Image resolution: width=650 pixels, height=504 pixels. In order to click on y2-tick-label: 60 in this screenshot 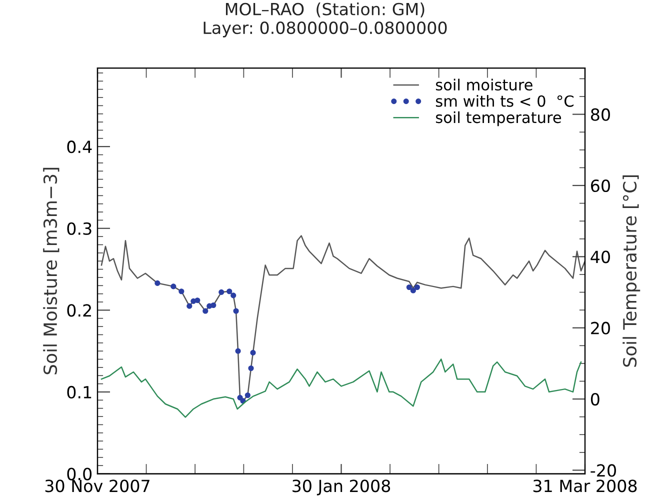, I will do `click(600, 185)`.